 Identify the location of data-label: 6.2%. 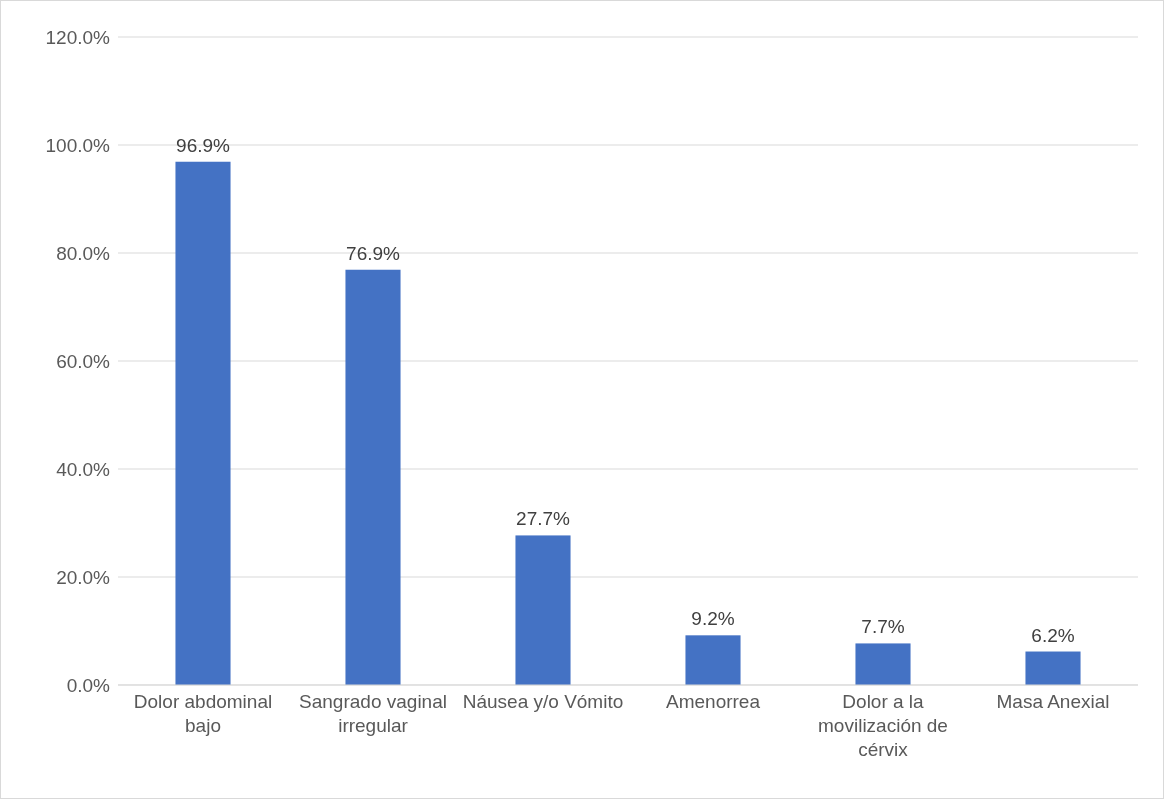
(1053, 635).